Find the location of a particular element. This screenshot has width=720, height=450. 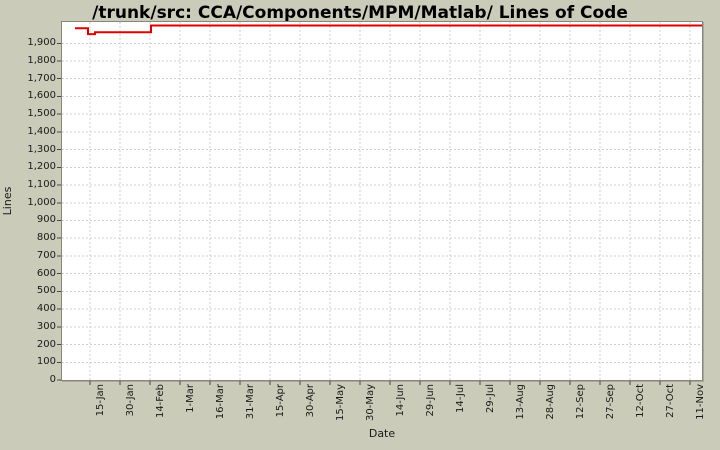

y-tick-label: 100 is located at coordinates (46, 362).